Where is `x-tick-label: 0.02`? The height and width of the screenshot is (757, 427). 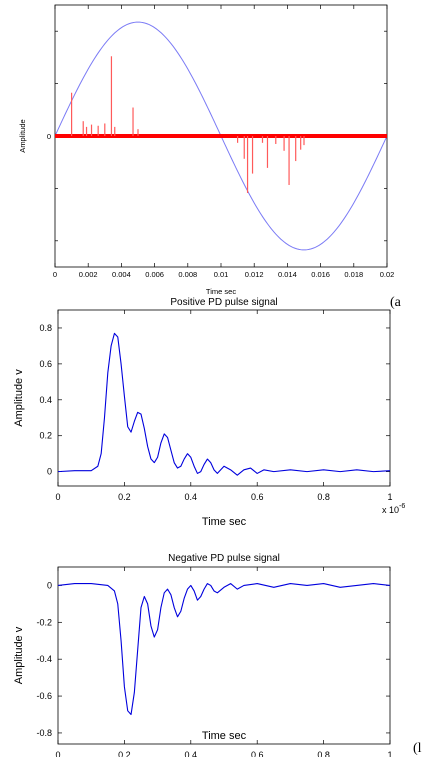 x-tick-label: 0.02 is located at coordinates (387, 274).